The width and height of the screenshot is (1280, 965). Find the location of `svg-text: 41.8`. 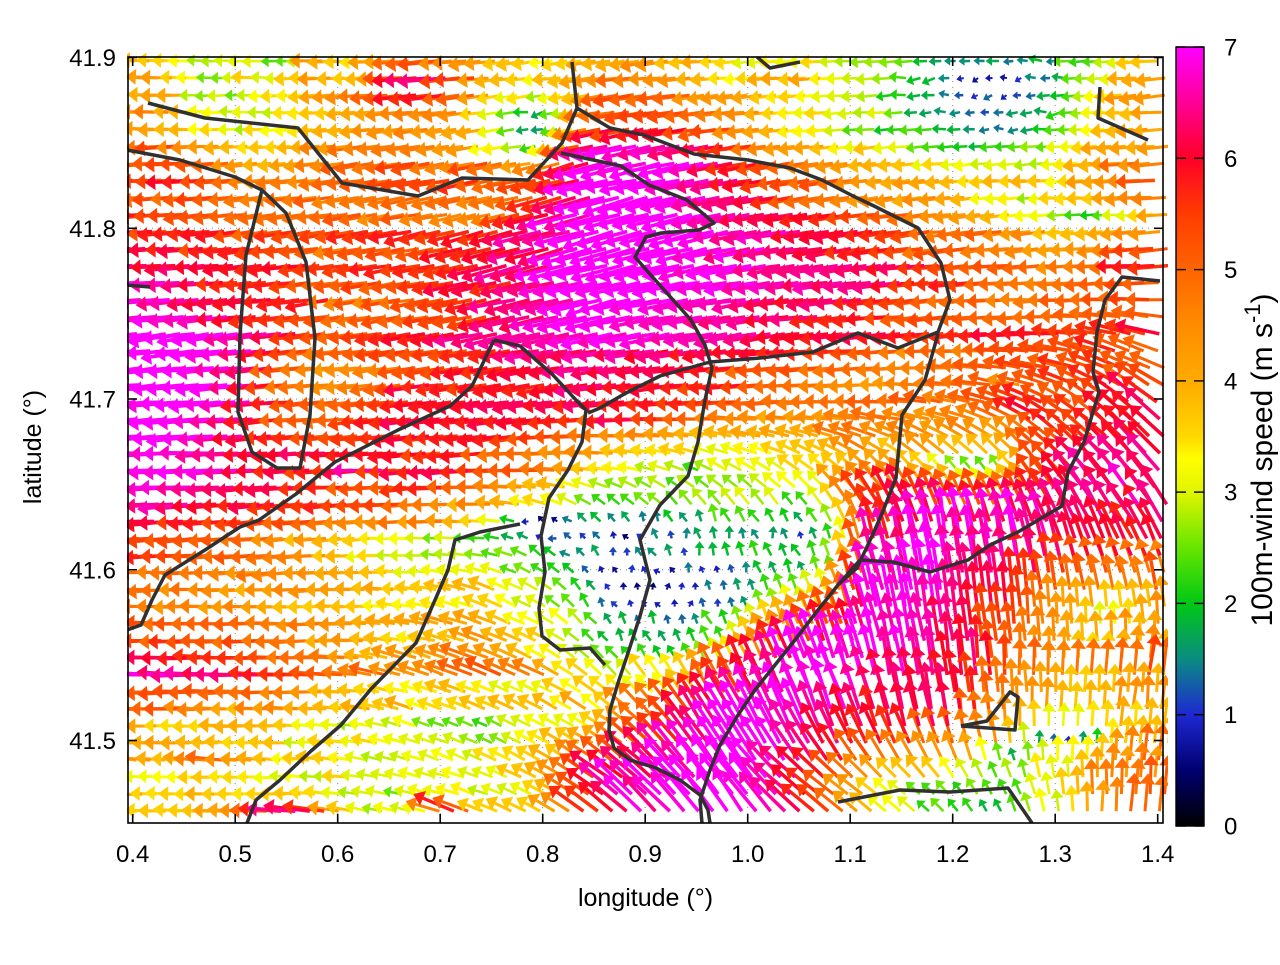

svg-text: 41.8 is located at coordinates (92, 229).